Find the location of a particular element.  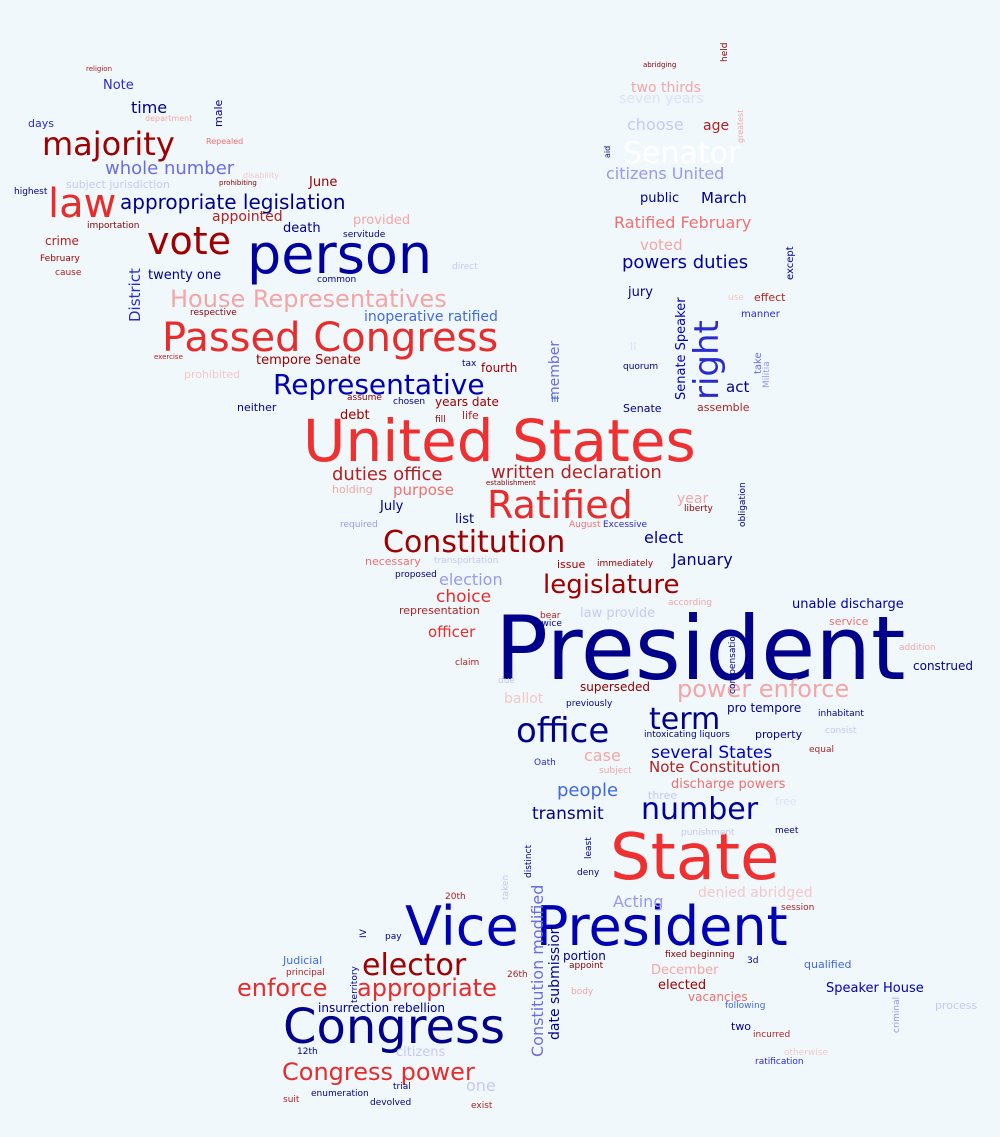

cloud-word: number is located at coordinates (700, 809).